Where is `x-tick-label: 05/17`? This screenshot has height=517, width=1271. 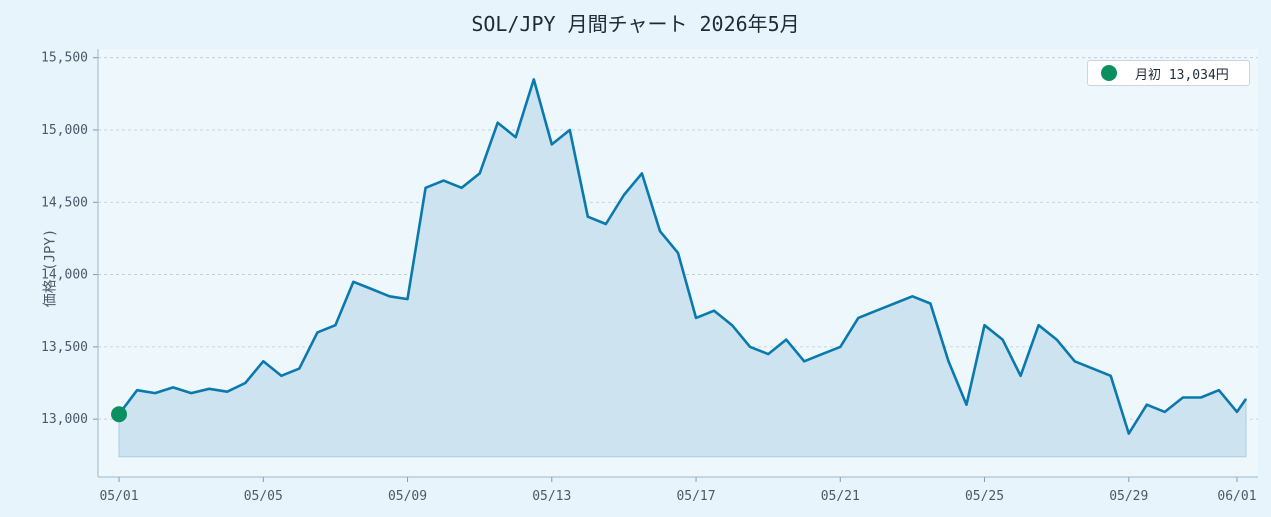 x-tick-label: 05/17 is located at coordinates (695, 496).